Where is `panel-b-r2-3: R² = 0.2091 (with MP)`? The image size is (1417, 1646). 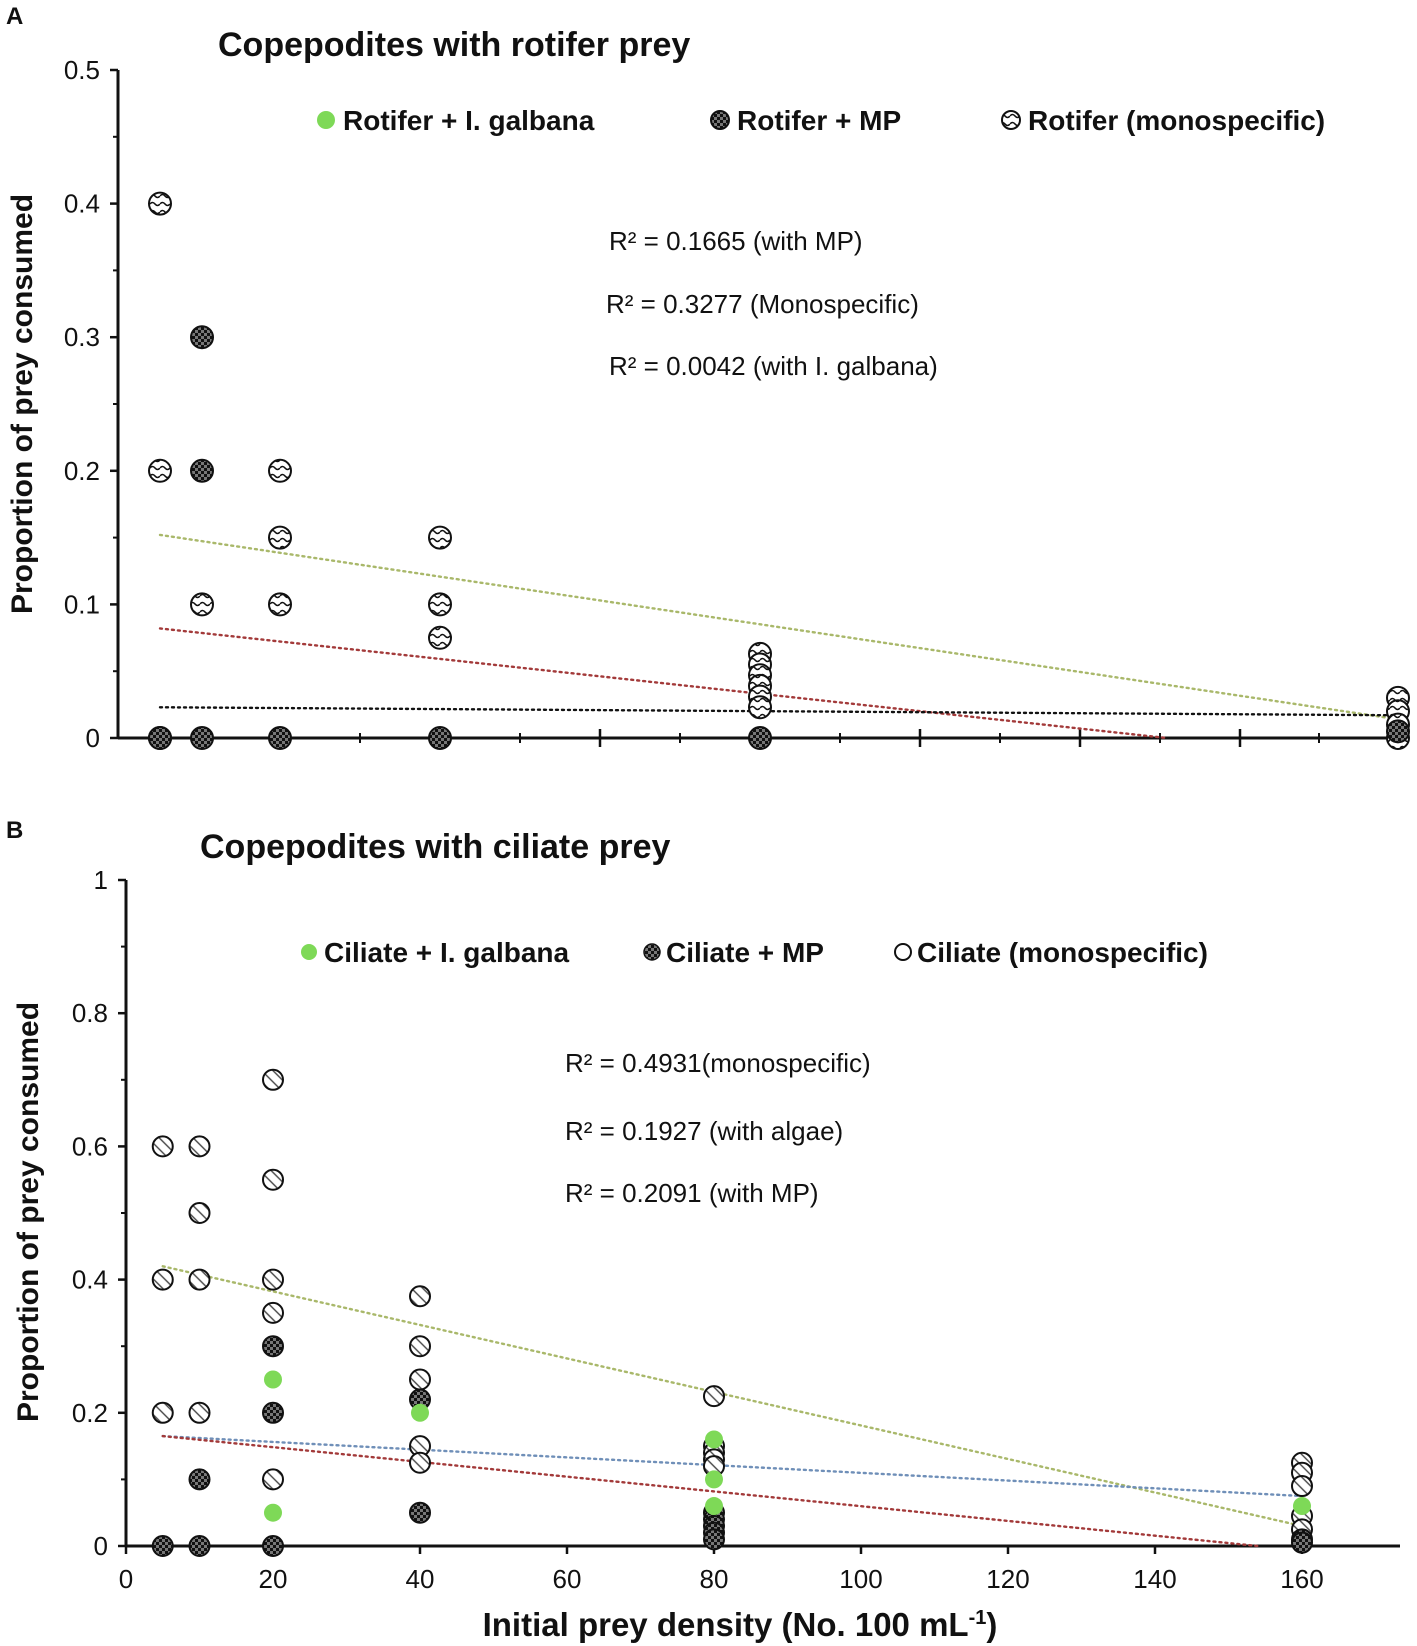
panel-b-r2-3: R² = 0.2091 (with MP) is located at coordinates (692, 1193).